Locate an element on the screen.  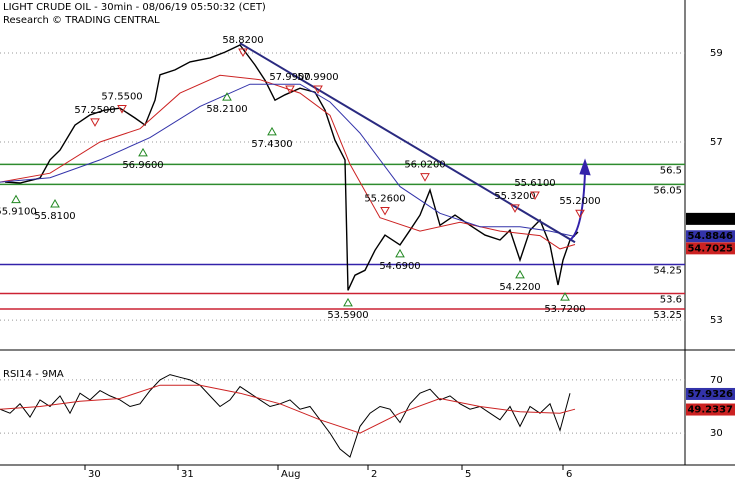
annotation-label: 57.4300 is located at coordinates (271, 144).